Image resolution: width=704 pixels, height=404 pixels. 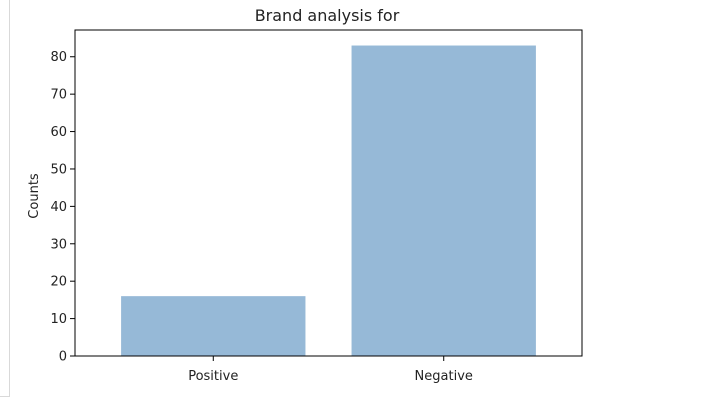 What do you see at coordinates (327, 15) in the screenshot?
I see `chart-title: Brand analysis for` at bounding box center [327, 15].